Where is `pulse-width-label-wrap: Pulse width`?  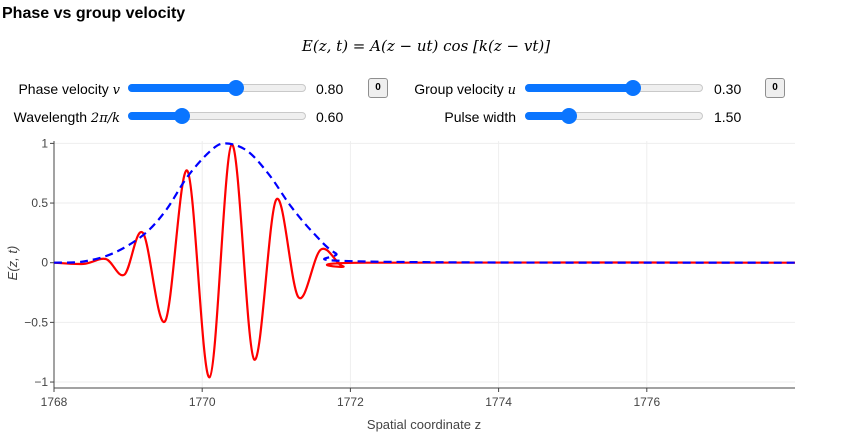
pulse-width-label-wrap: Pulse width is located at coordinates (456, 117).